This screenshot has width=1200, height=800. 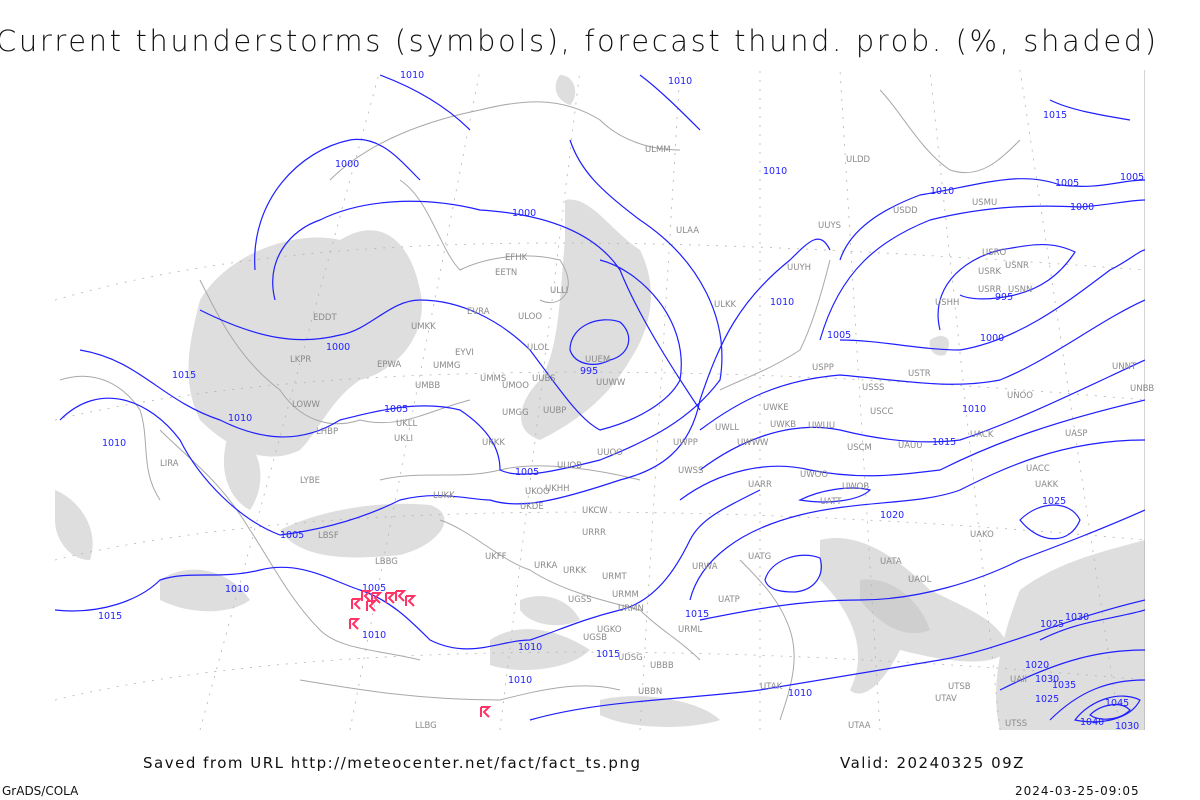 What do you see at coordinates (858, 160) in the screenshot?
I see `station-label: ULDD` at bounding box center [858, 160].